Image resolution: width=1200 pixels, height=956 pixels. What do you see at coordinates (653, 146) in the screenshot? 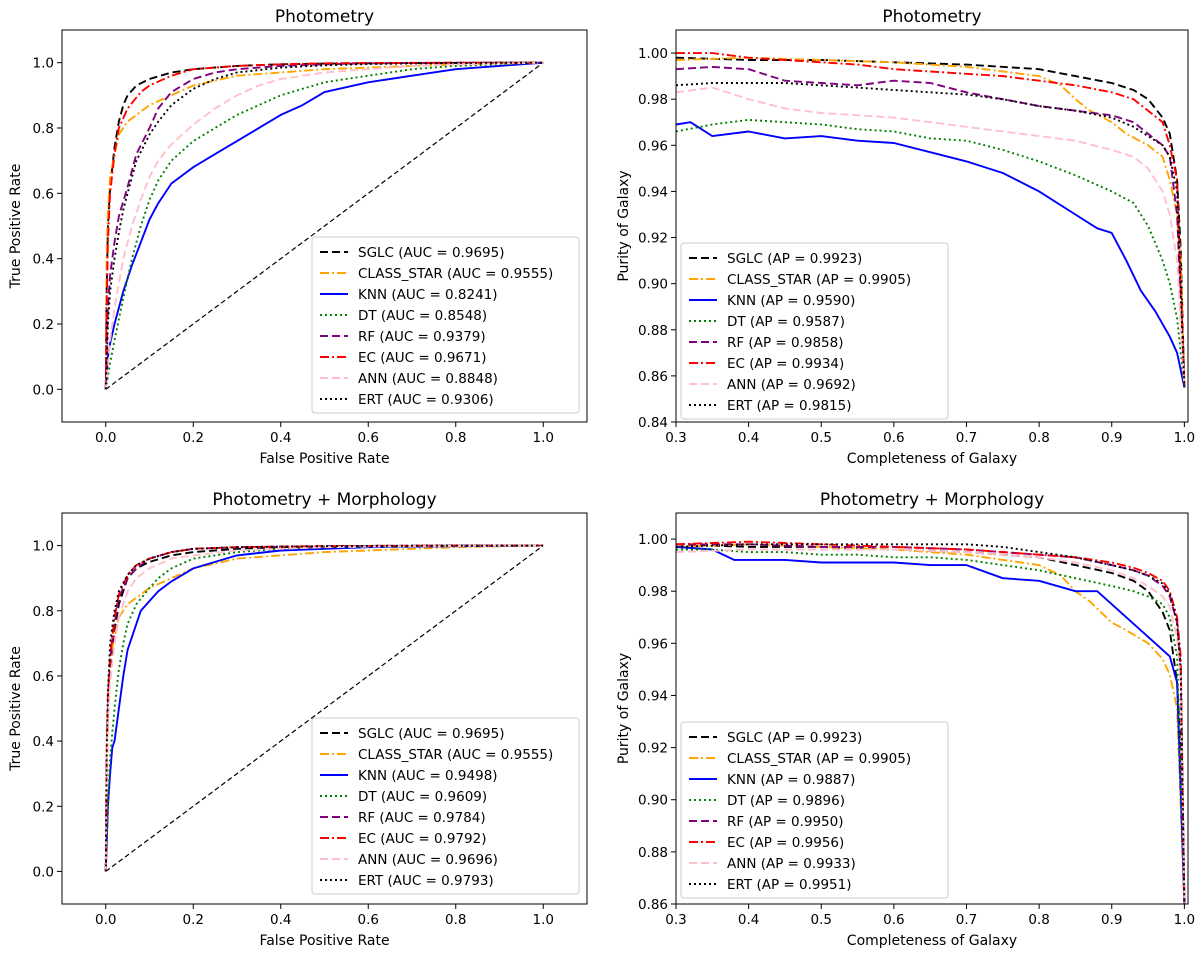
I see `y-tick-label: 0.96` at bounding box center [653, 146].